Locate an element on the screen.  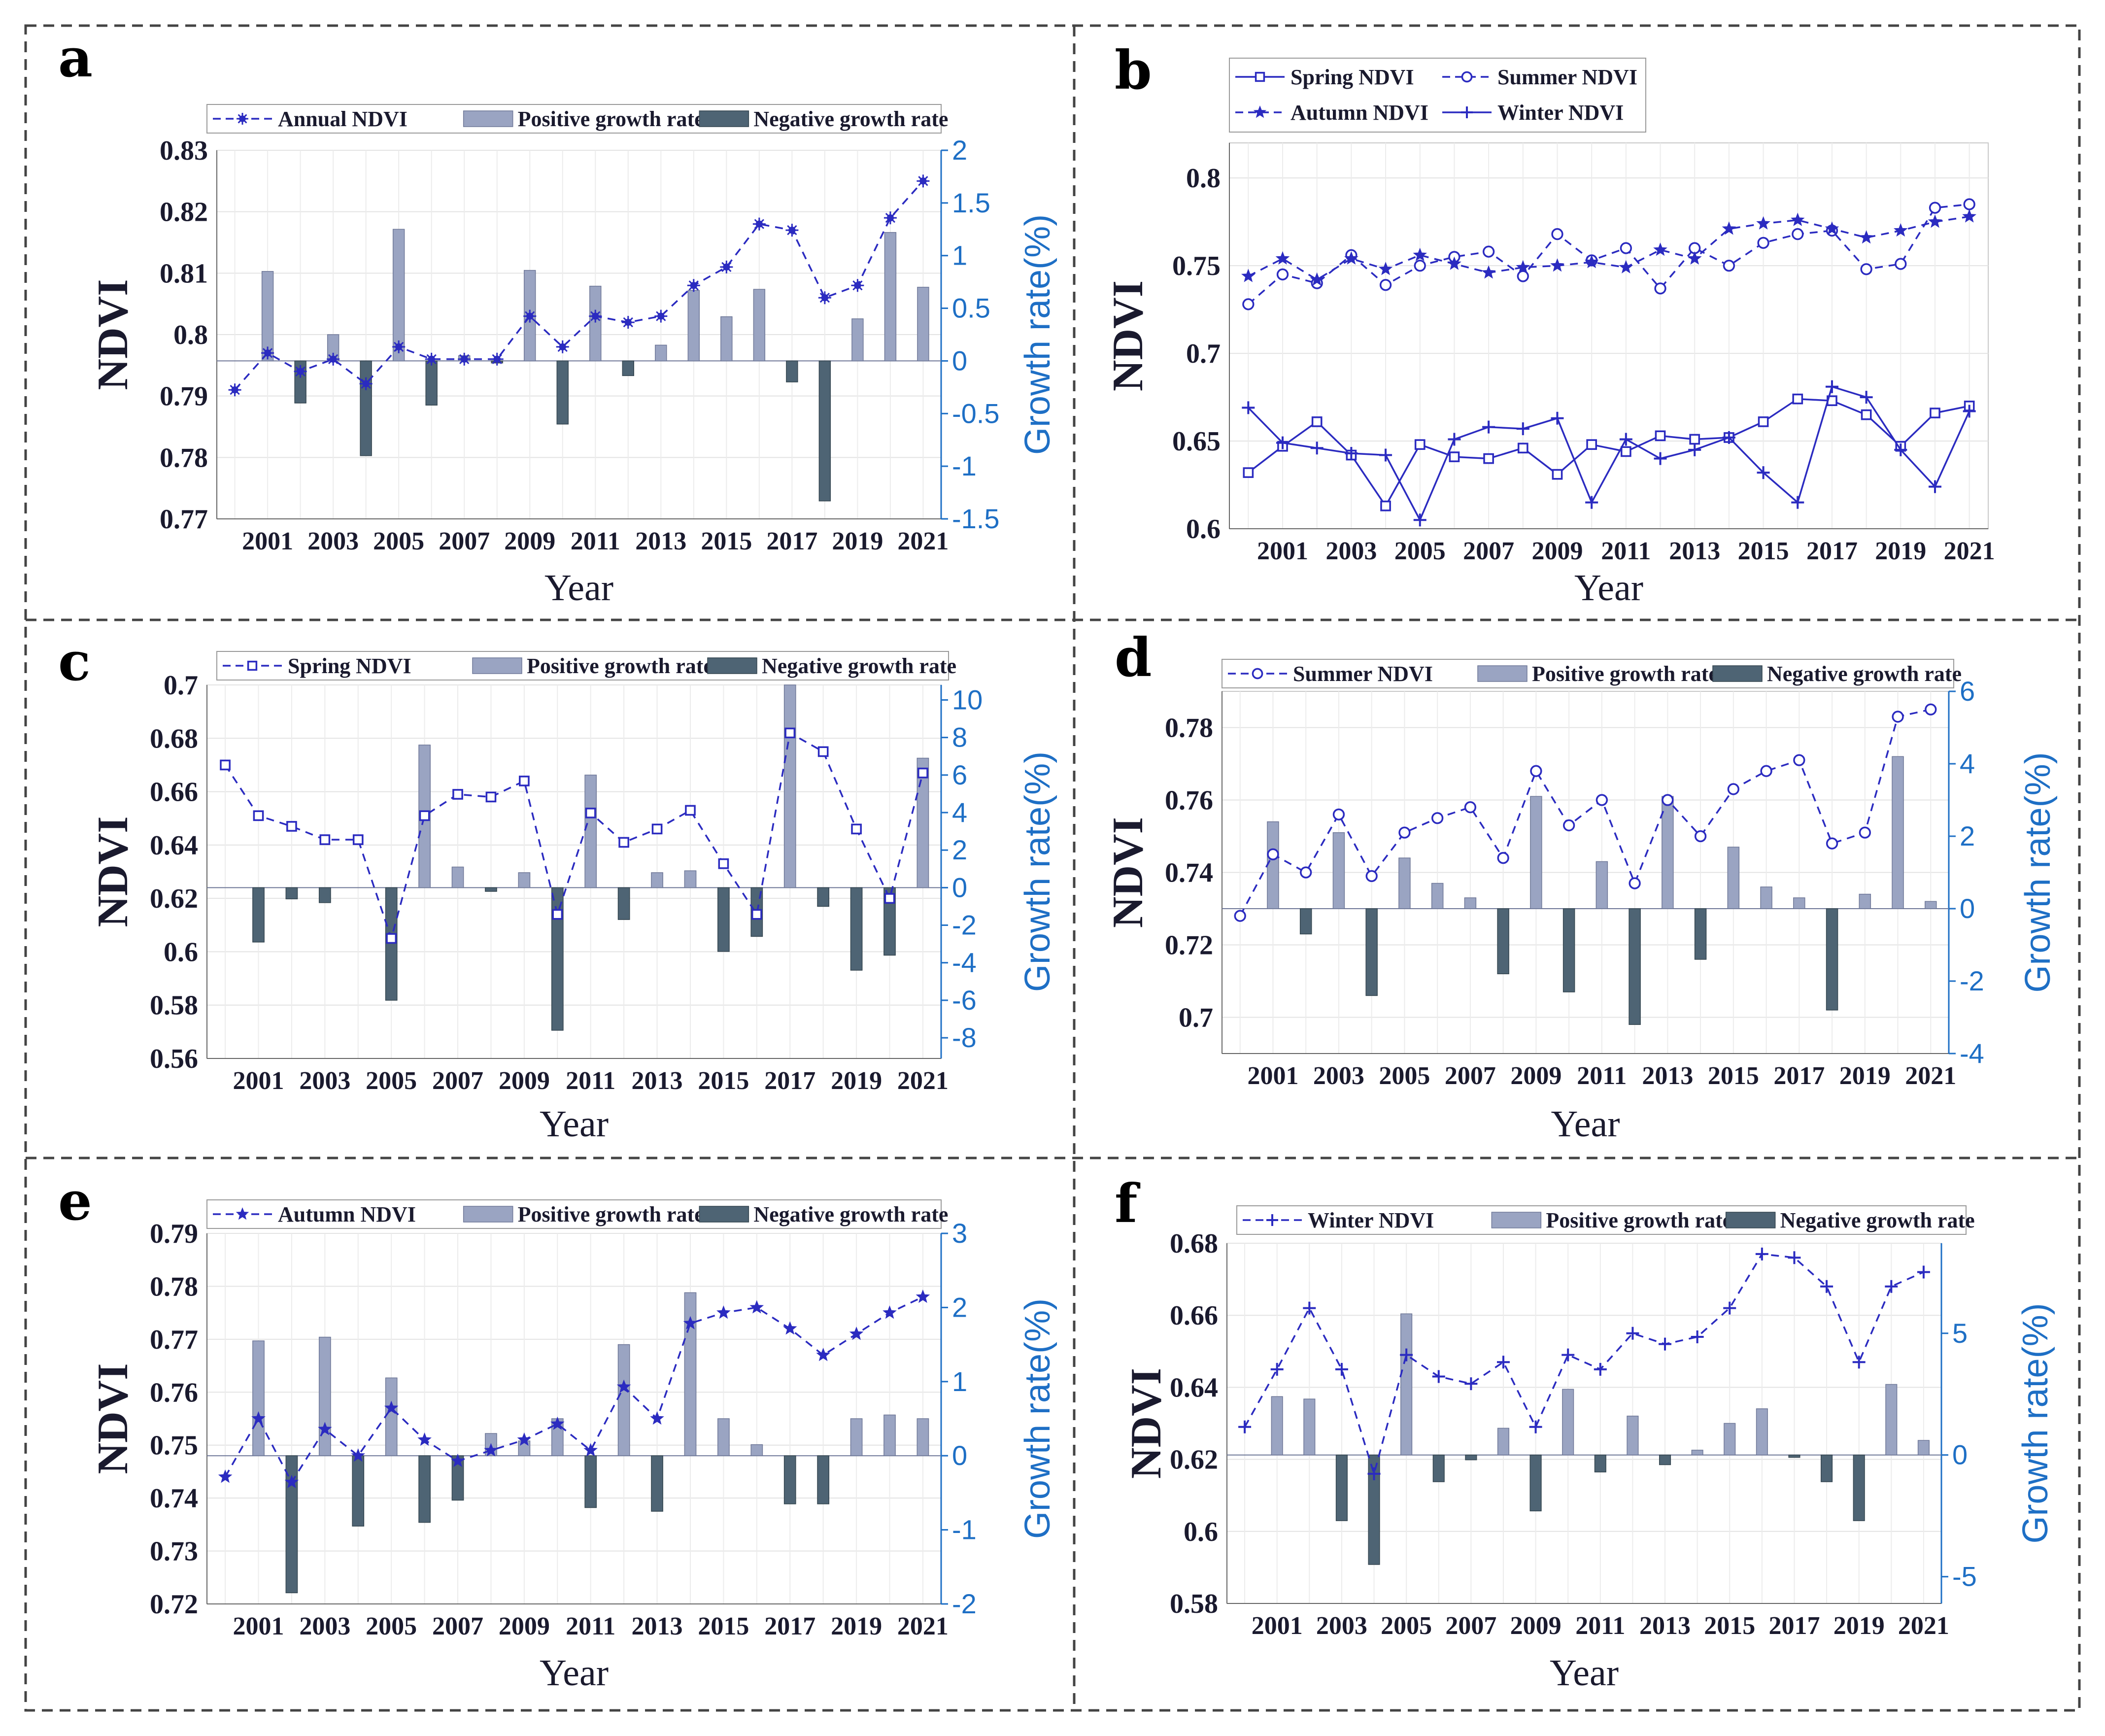
y-tick-label: 0.65 is located at coordinates (1197, 441).